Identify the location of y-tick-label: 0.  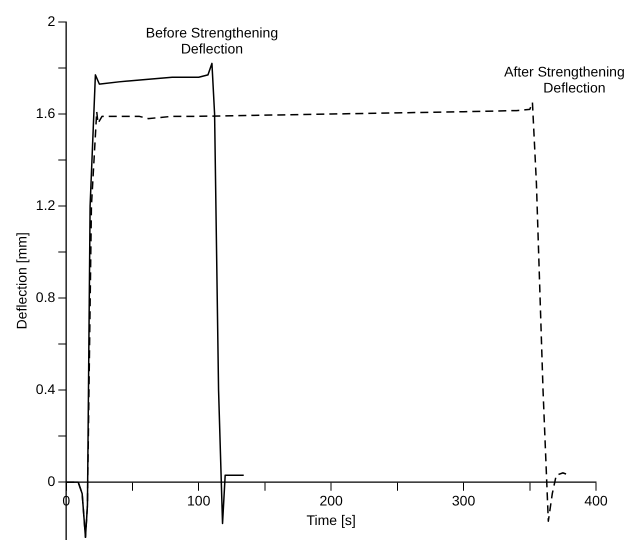
(51, 480).